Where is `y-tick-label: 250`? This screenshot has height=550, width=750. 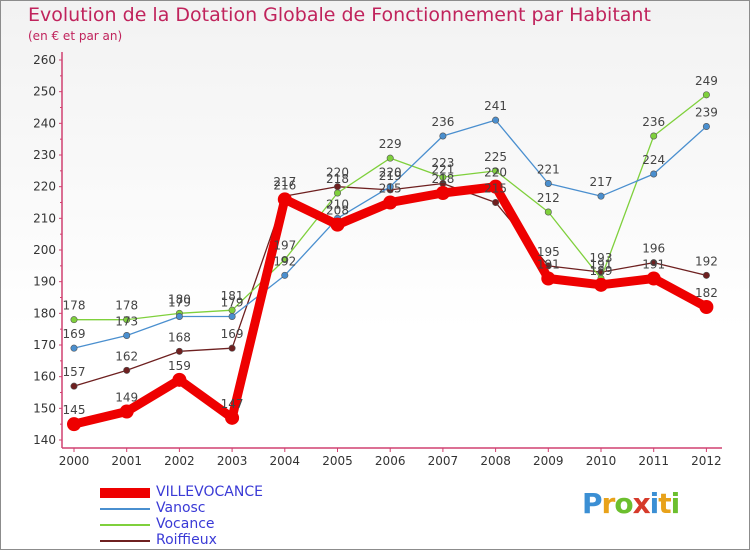
y-tick-label: 250 is located at coordinates (44, 92).